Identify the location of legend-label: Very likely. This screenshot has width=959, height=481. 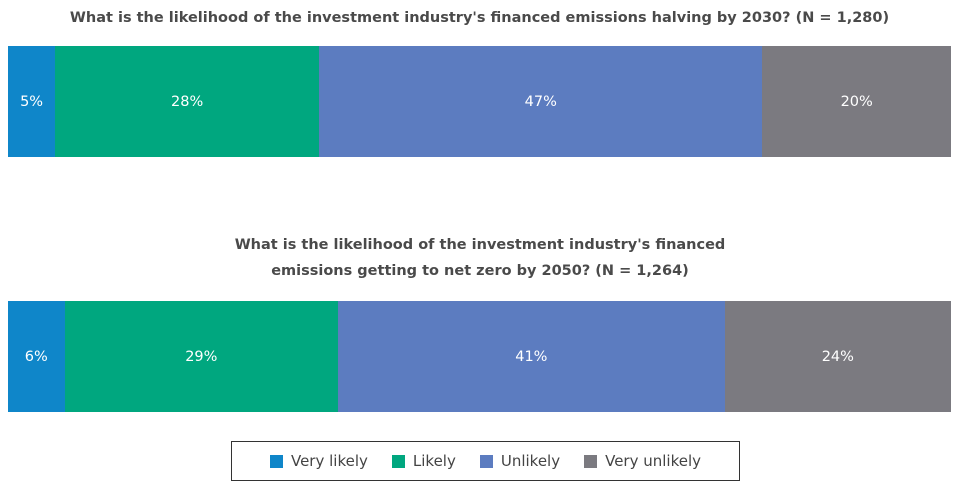
(329, 461).